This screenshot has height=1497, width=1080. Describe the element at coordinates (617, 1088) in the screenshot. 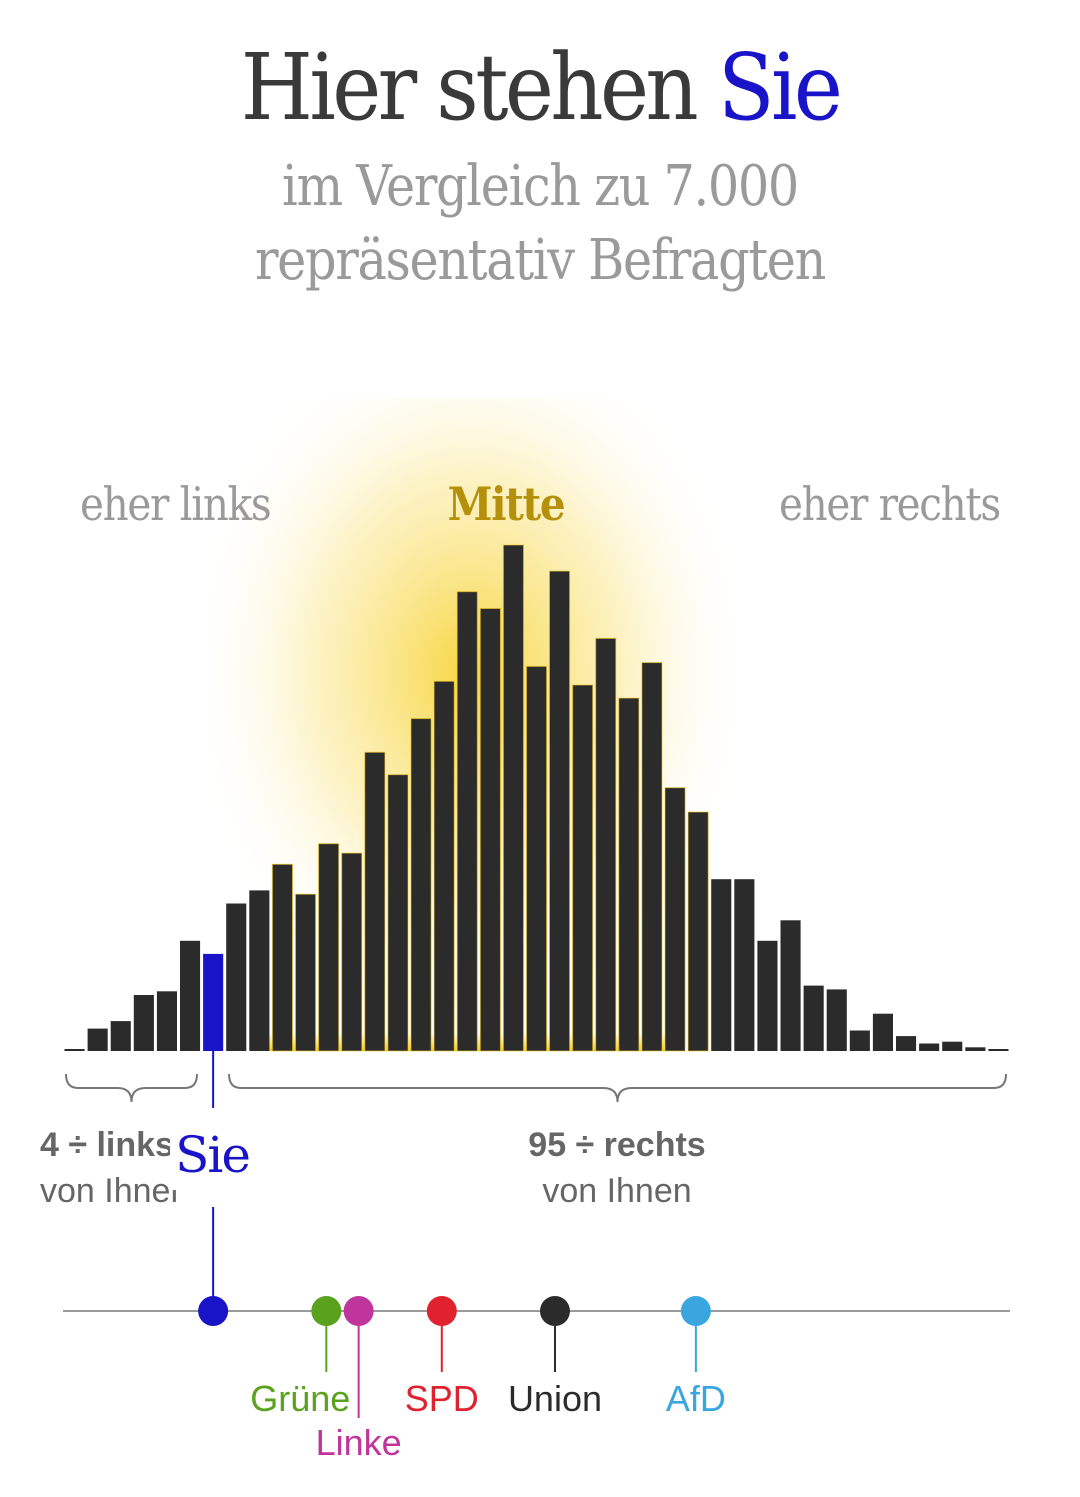

I see `brace-right` at that location.